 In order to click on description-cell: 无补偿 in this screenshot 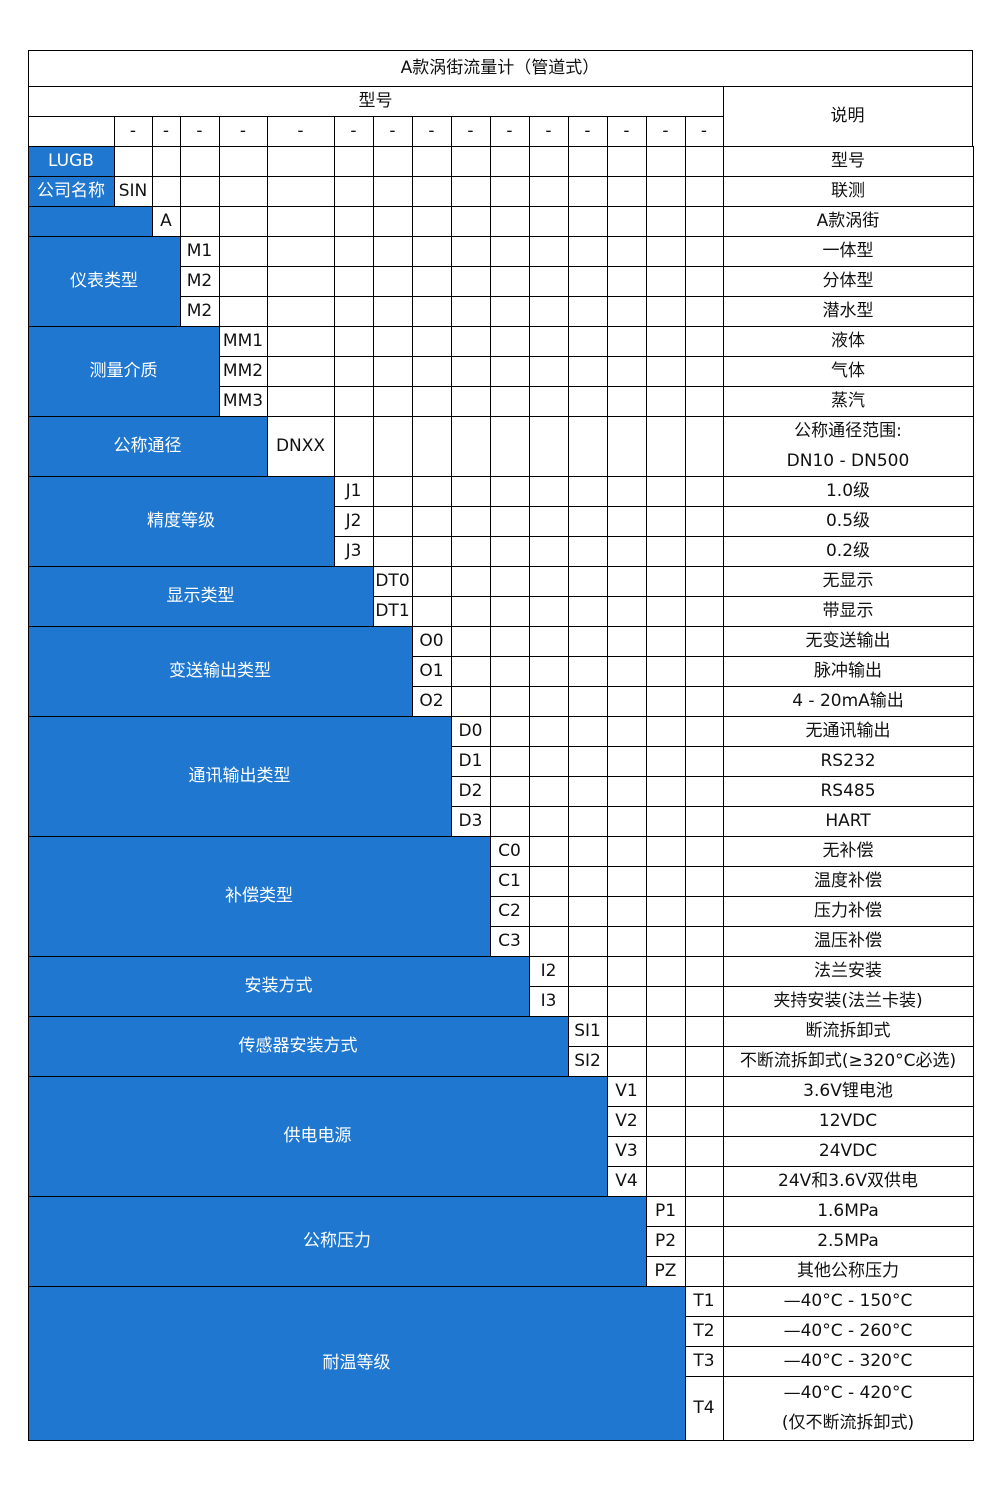, I will do `click(848, 851)`.